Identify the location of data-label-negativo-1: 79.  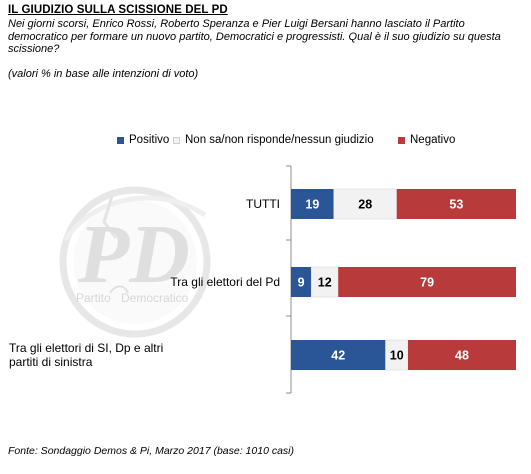
(427, 283).